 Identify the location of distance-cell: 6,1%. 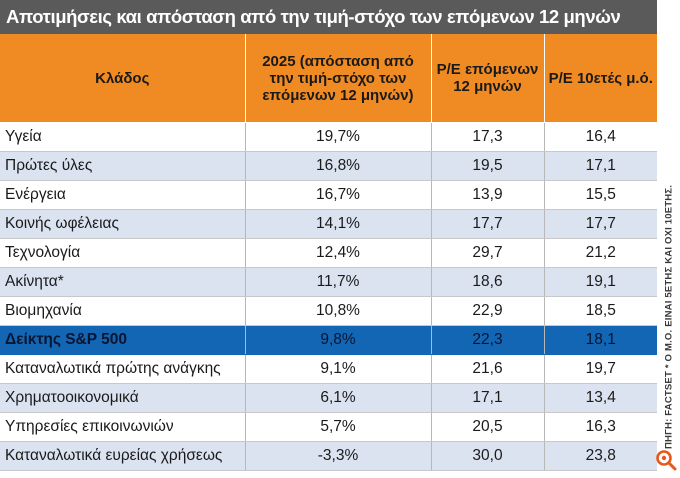
(338, 398).